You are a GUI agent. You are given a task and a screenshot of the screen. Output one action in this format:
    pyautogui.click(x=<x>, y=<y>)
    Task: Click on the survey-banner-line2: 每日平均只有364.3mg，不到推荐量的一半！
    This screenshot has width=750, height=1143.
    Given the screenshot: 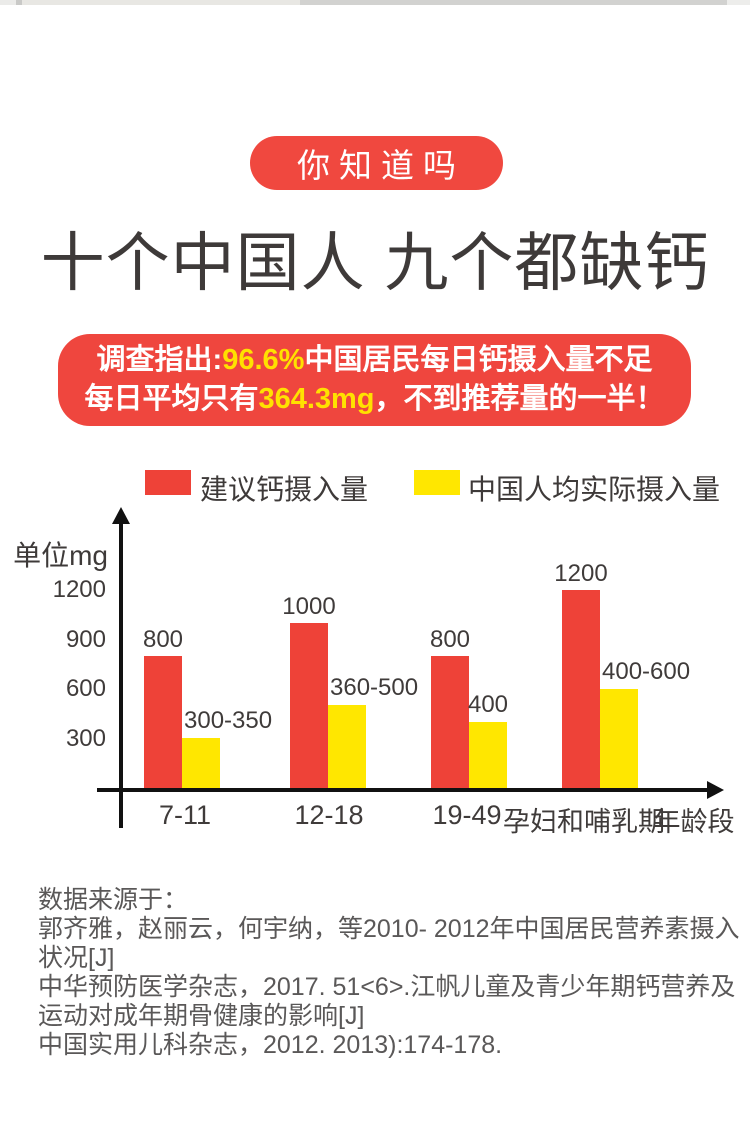 What is the action you would take?
    pyautogui.click(x=374, y=399)
    